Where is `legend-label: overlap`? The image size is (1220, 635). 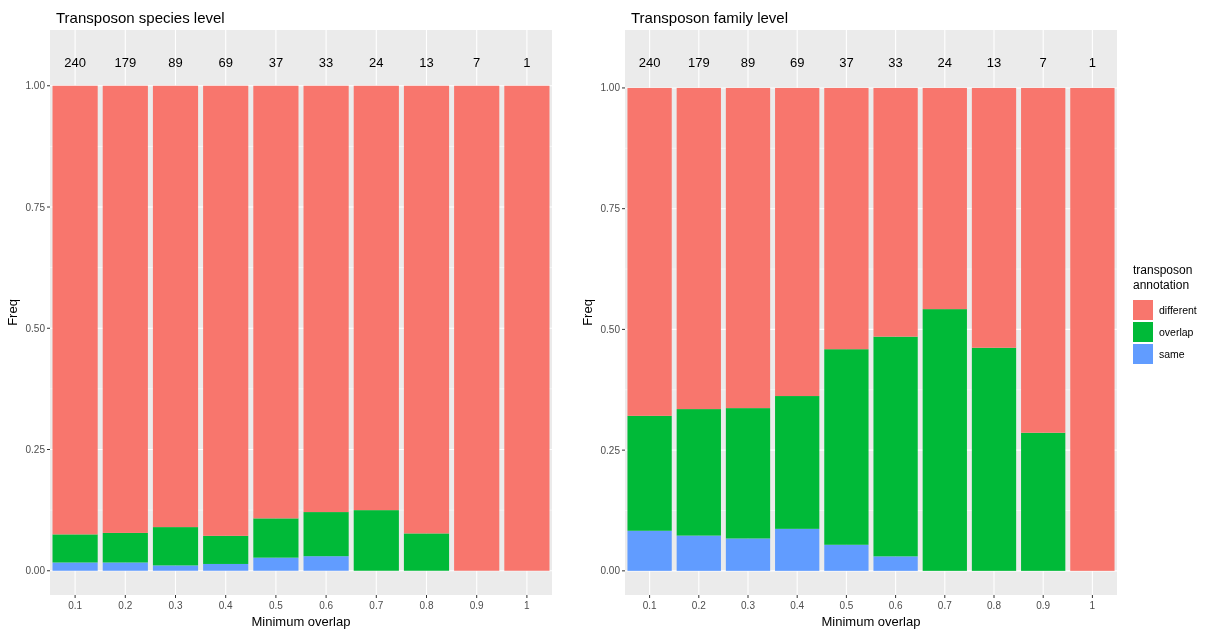
legend-label: overlap is located at coordinates (1176, 331).